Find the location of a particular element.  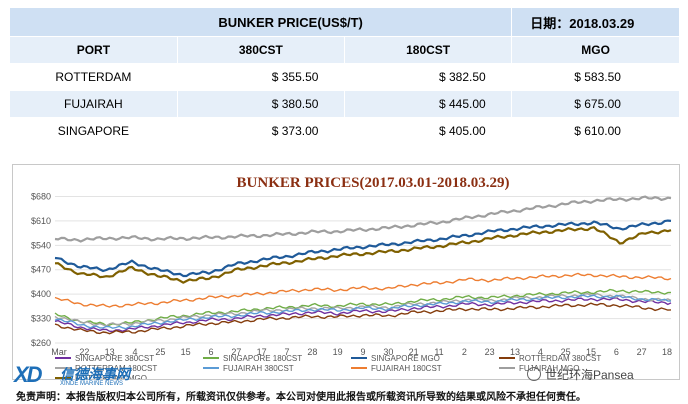

legend-entry: SINGAPORE 180CST is located at coordinates (262, 358).